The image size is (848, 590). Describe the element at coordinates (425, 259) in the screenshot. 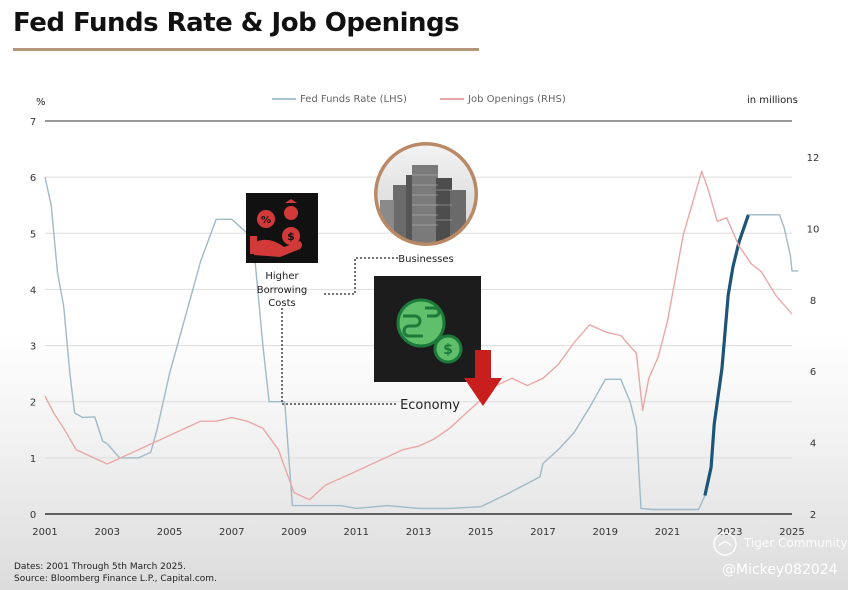

I see `businesses-label: Businesses` at that location.